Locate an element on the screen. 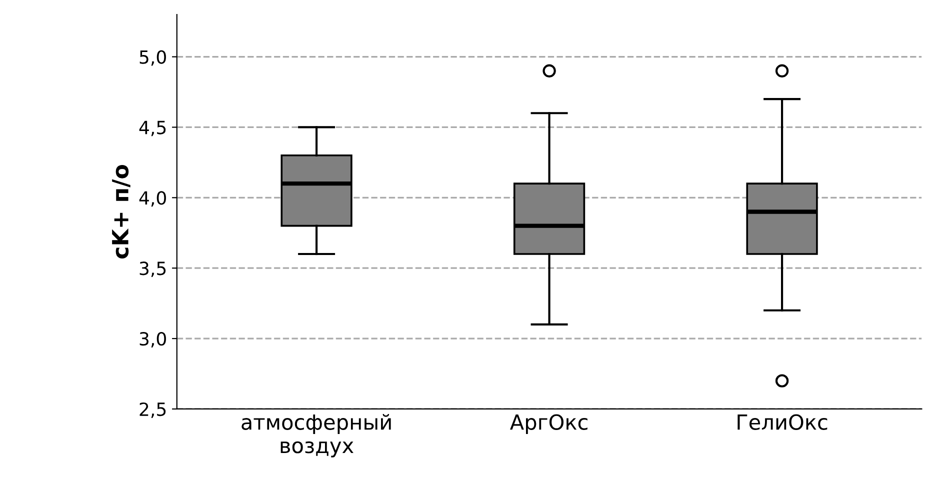 This screenshot has height=484, width=931. x-tick-label: АргОкс is located at coordinates (549, 424).